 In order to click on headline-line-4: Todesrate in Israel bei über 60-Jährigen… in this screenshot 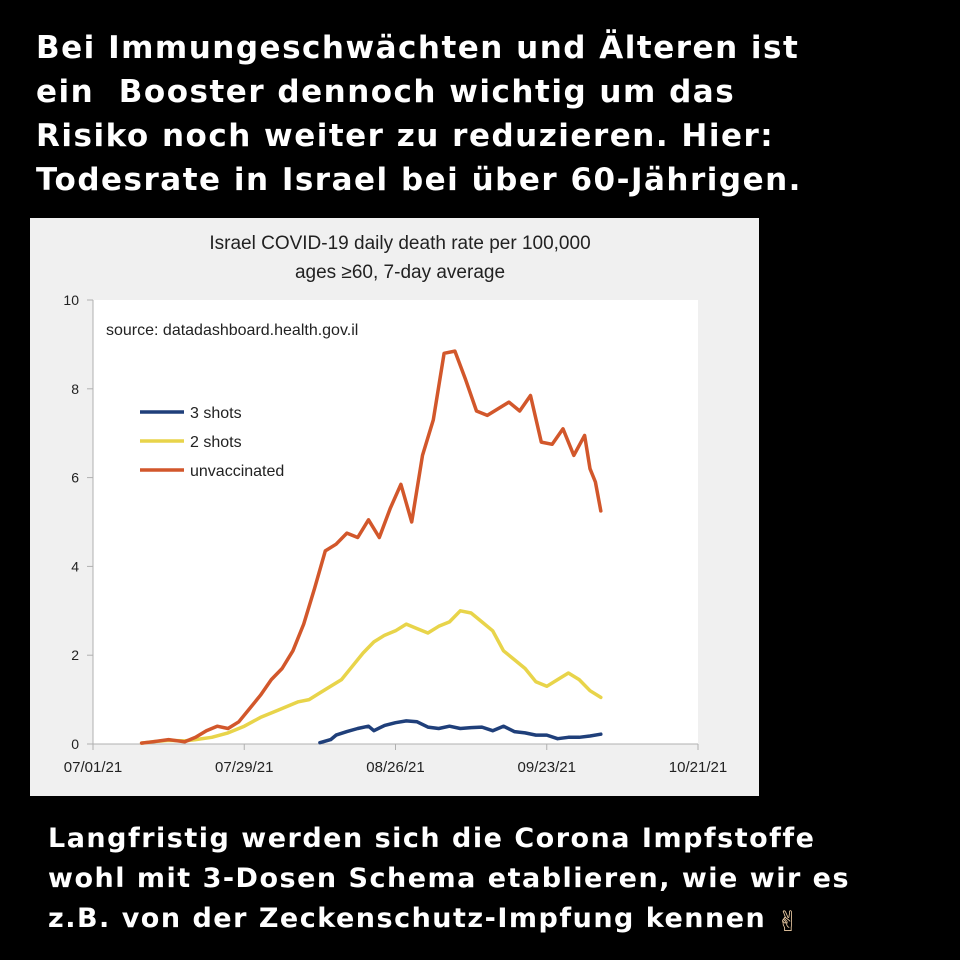, I will do `click(419, 180)`.